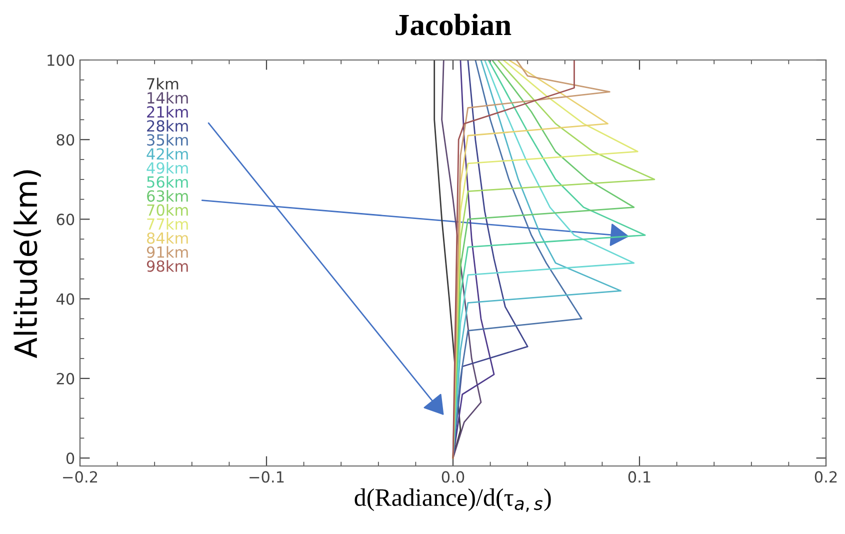 The width and height of the screenshot is (845, 534). Describe the element at coordinates (167, 154) in the screenshot. I see `text: 42km` at that location.